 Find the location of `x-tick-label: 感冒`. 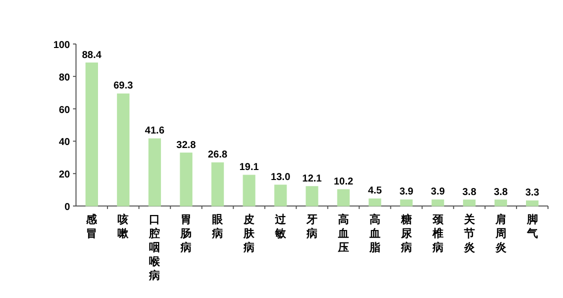

x-tick-label: 感冒 is located at coordinates (91, 226).